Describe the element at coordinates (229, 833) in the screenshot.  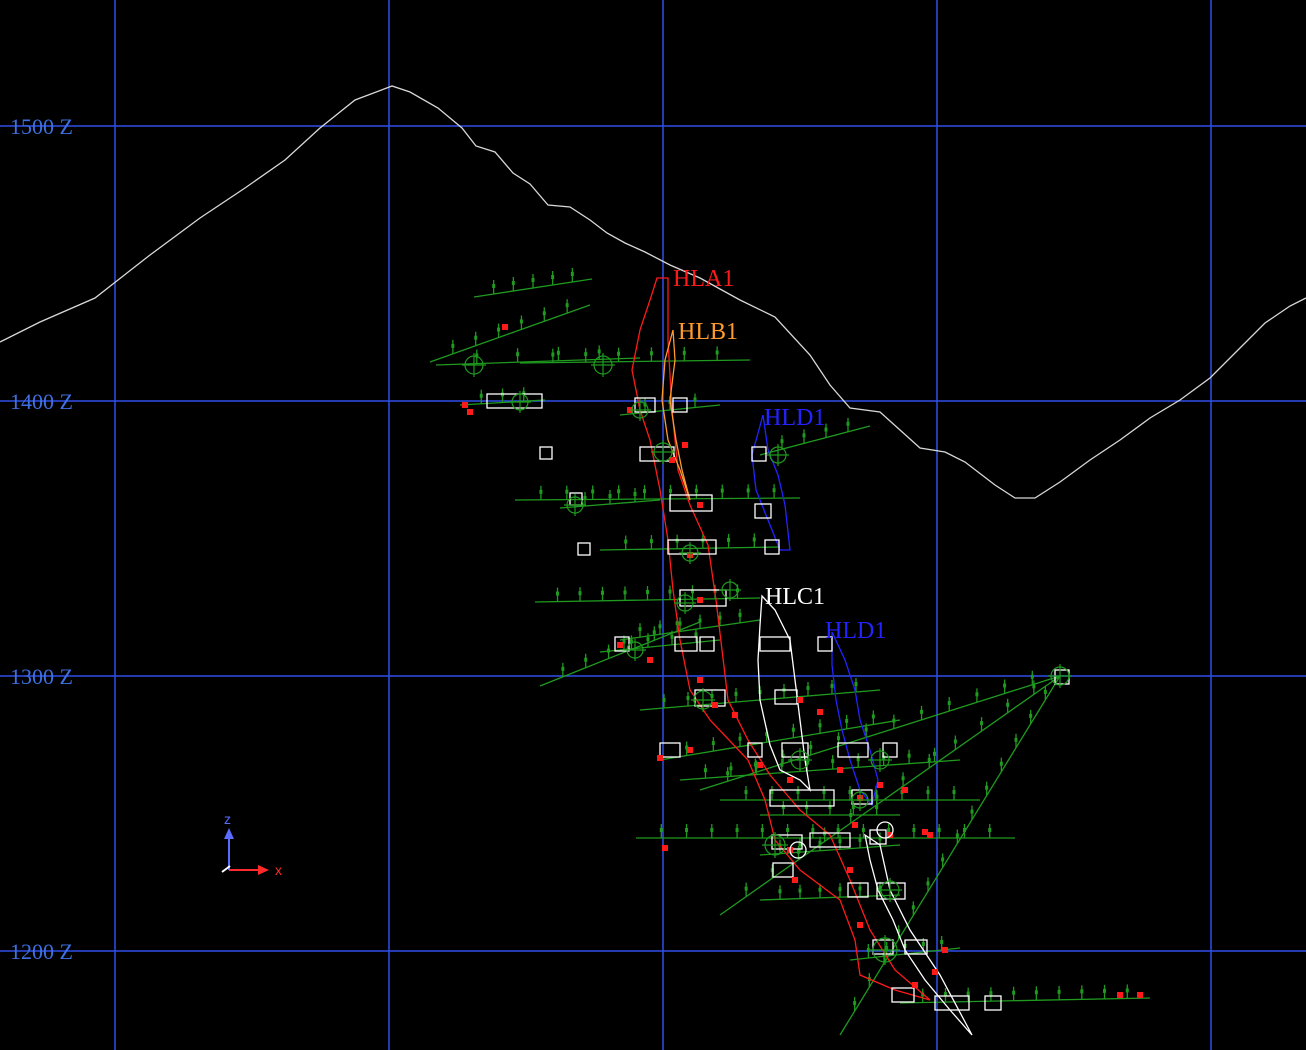
I see `z-axis-arrowhead` at that location.